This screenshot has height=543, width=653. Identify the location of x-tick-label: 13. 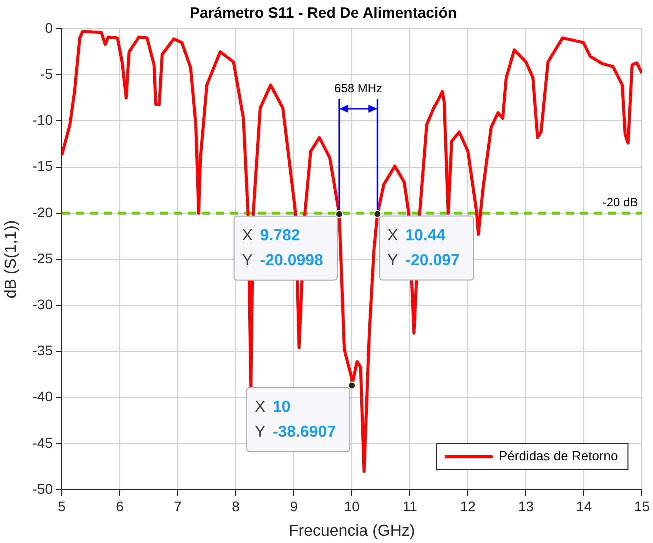
(526, 506).